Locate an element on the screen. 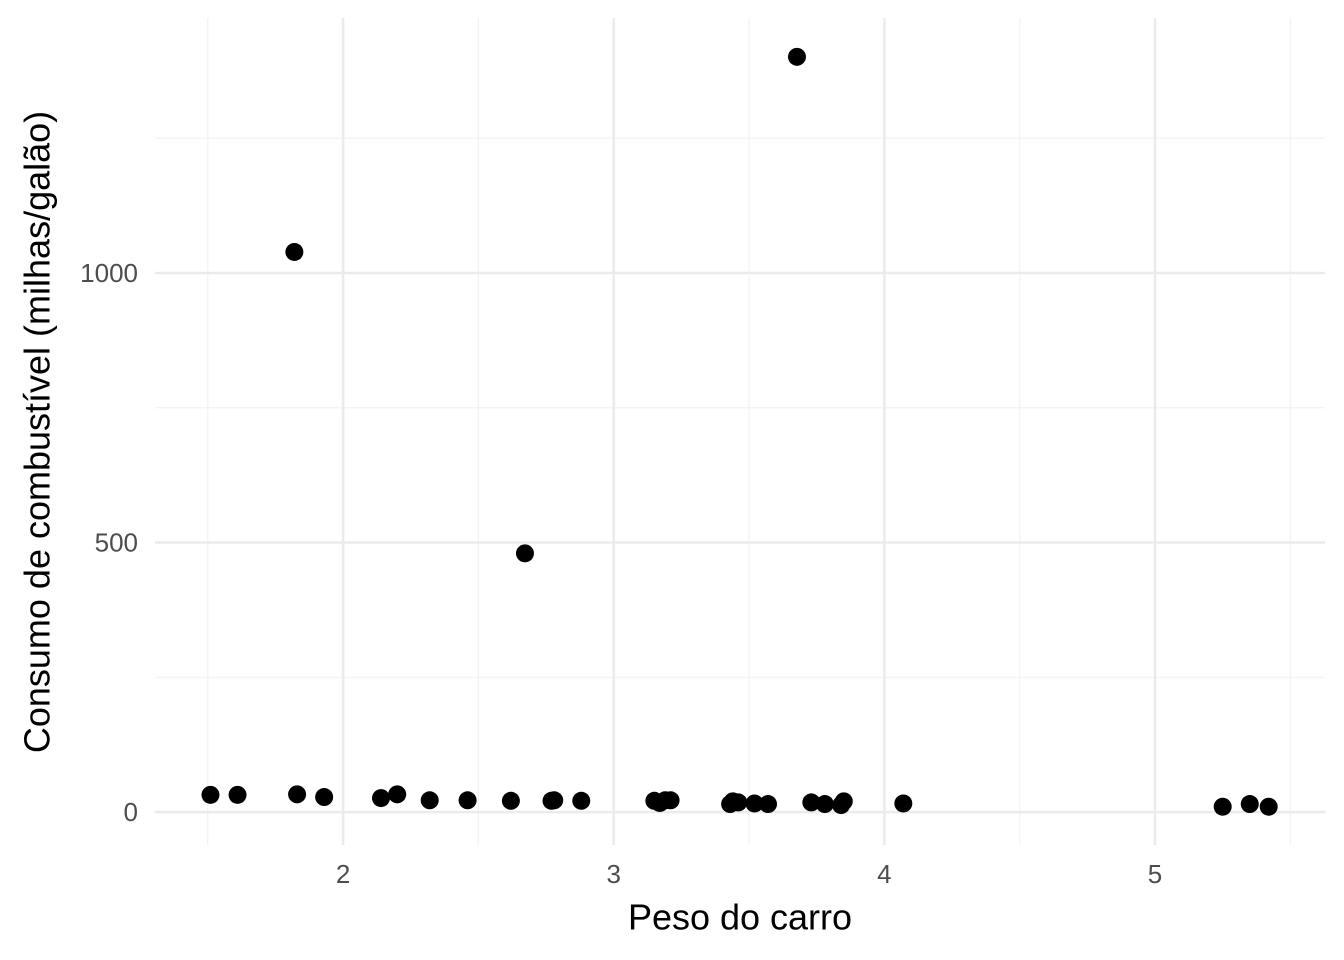 The image size is (1344, 960). x-tick-label: 3 is located at coordinates (614, 874).